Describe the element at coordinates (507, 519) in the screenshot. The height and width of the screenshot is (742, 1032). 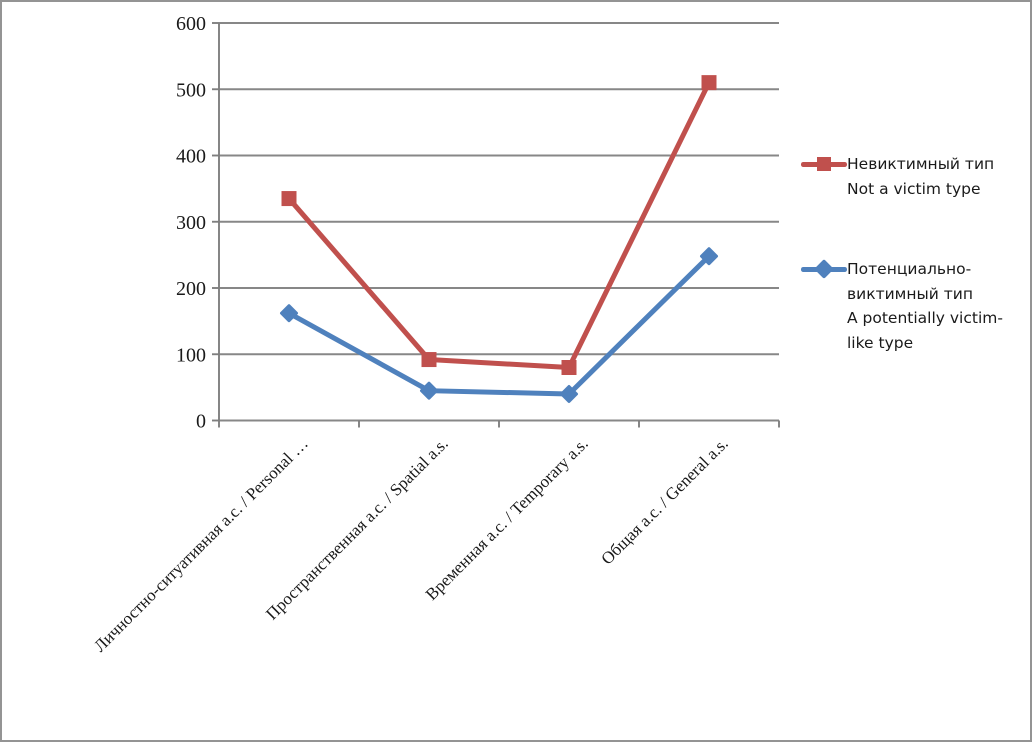
I see `x-axis-label: Временная а.с. / Temporary a.s.` at that location.